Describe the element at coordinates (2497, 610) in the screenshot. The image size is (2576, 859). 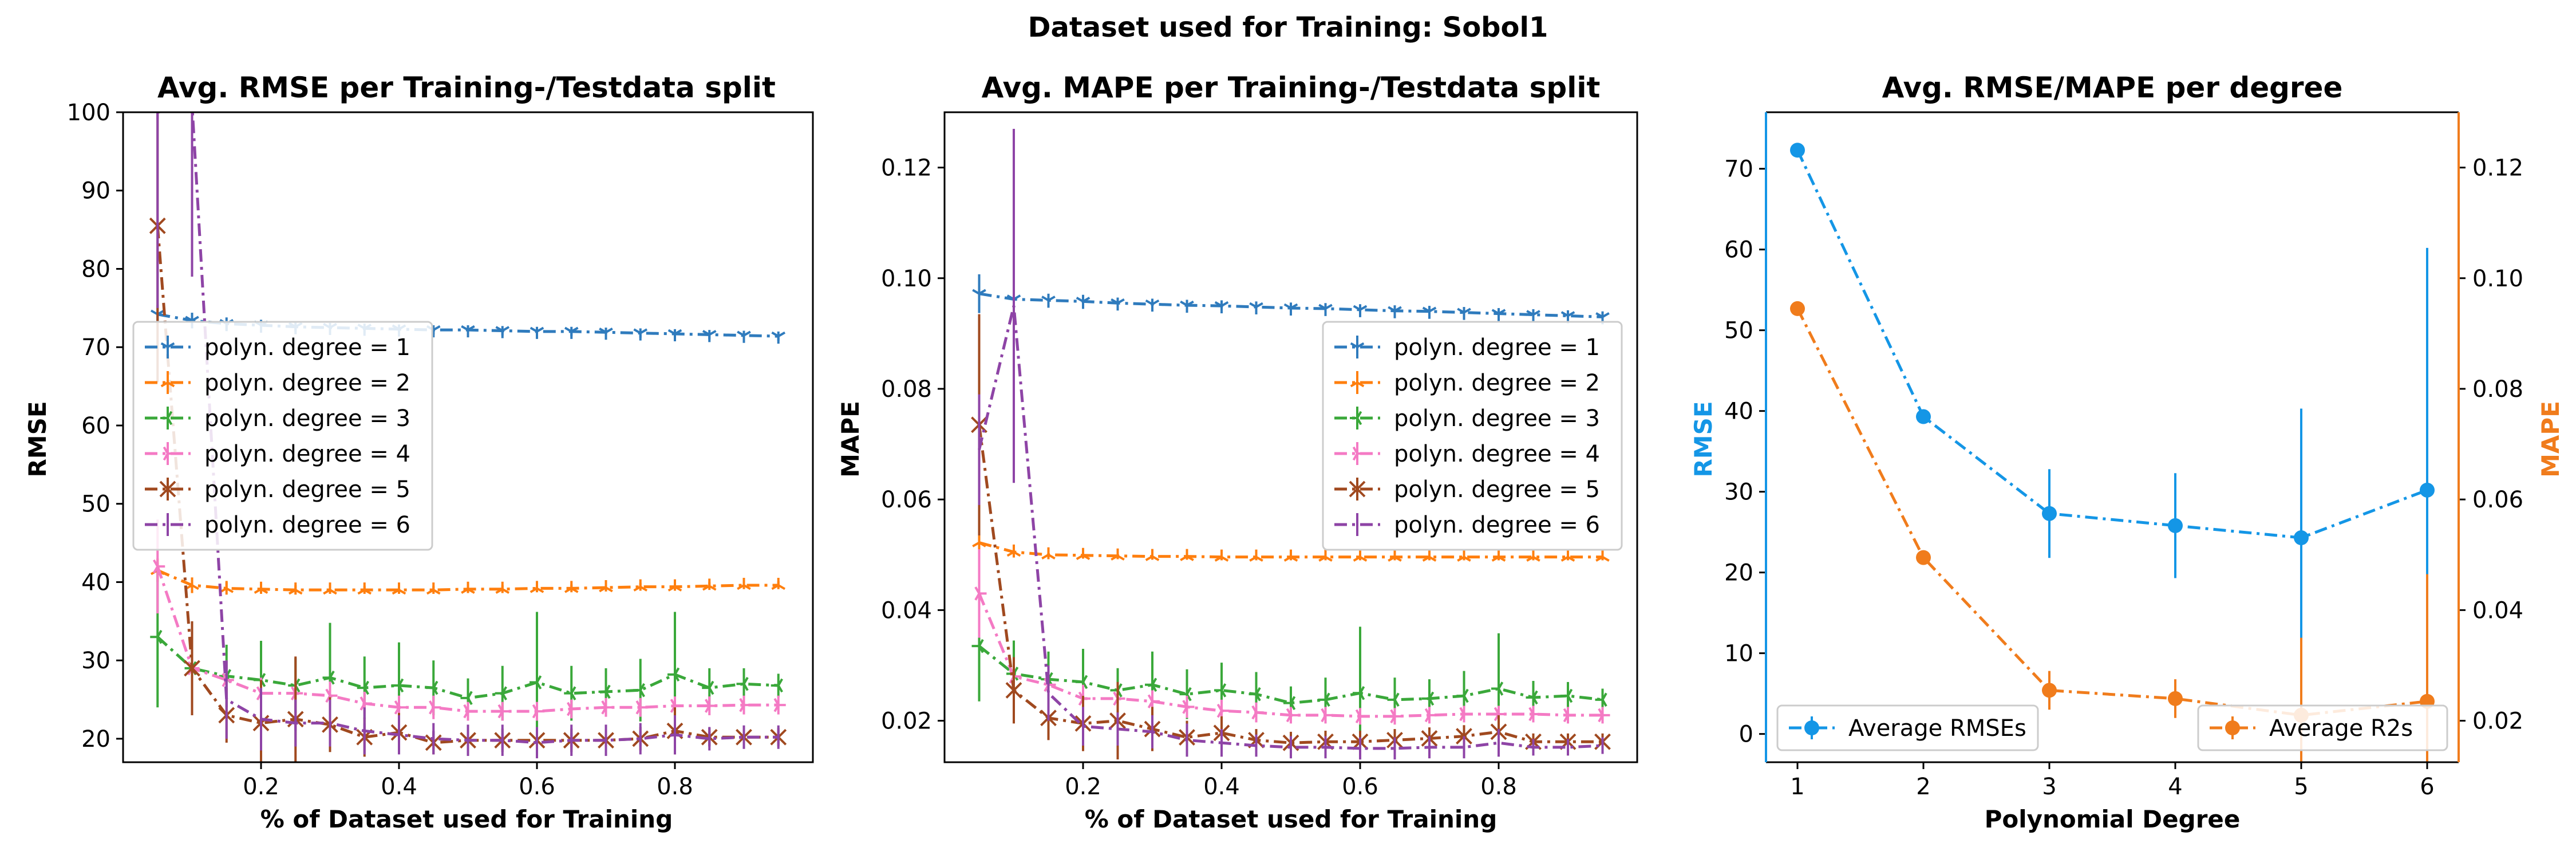
I see `y-tick-label-right: 0.04` at that location.